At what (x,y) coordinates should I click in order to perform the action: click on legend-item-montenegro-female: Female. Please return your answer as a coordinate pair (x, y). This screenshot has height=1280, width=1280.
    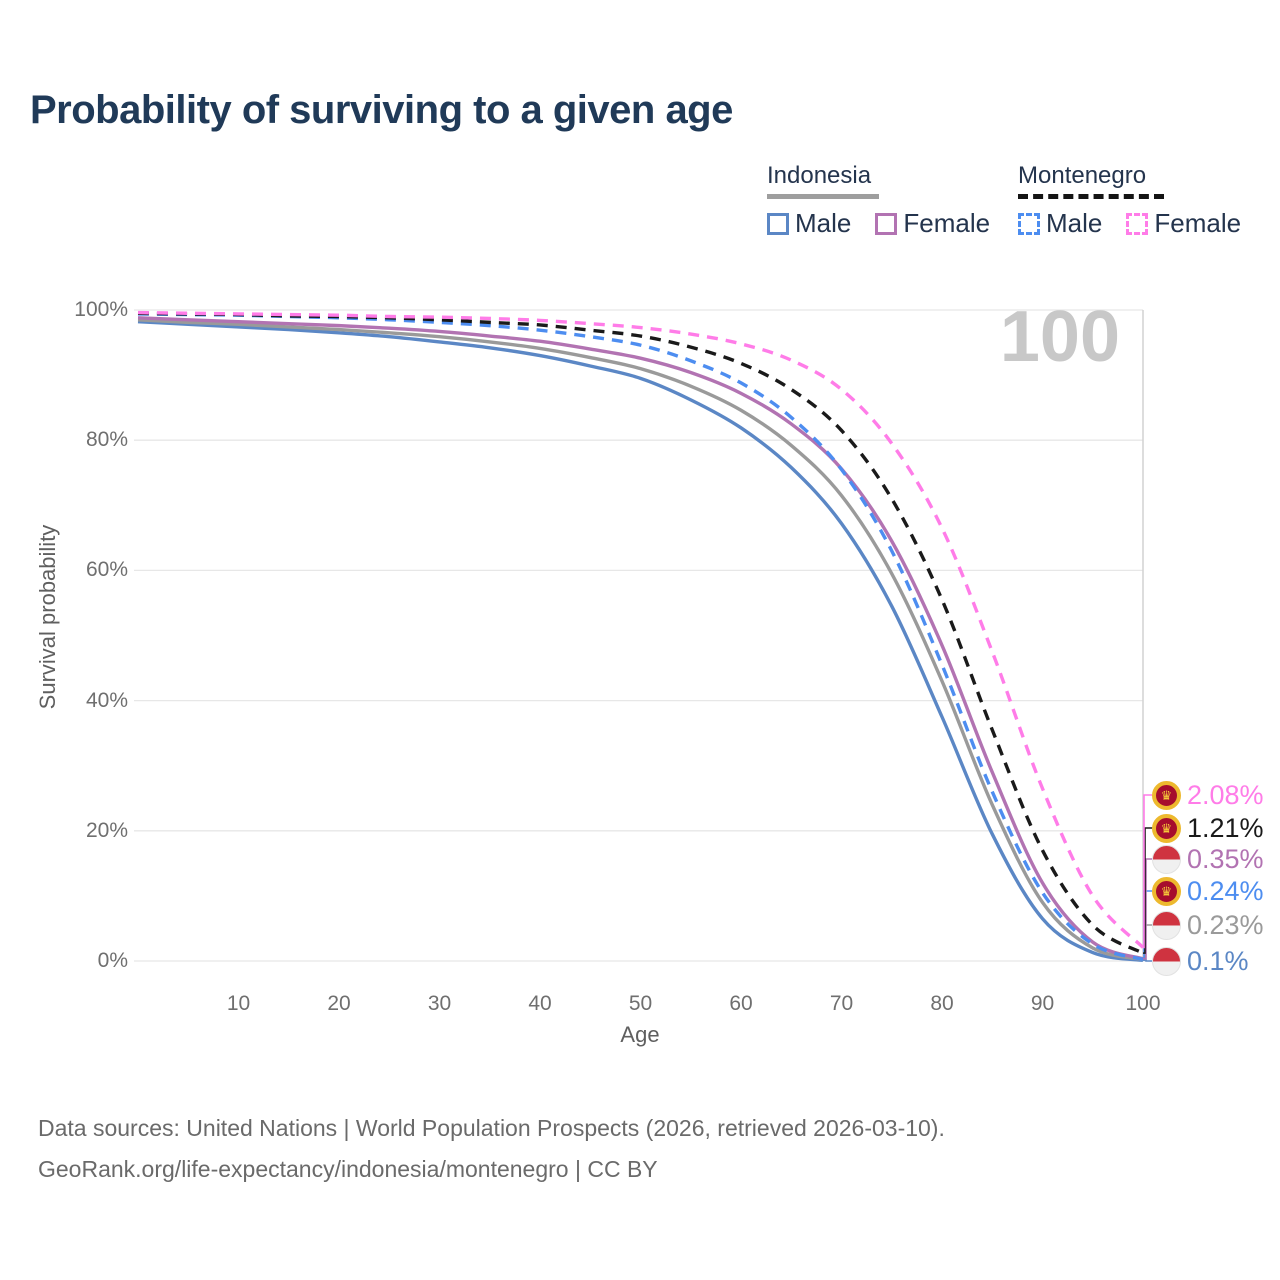
    Looking at the image, I should click on (1183, 223).